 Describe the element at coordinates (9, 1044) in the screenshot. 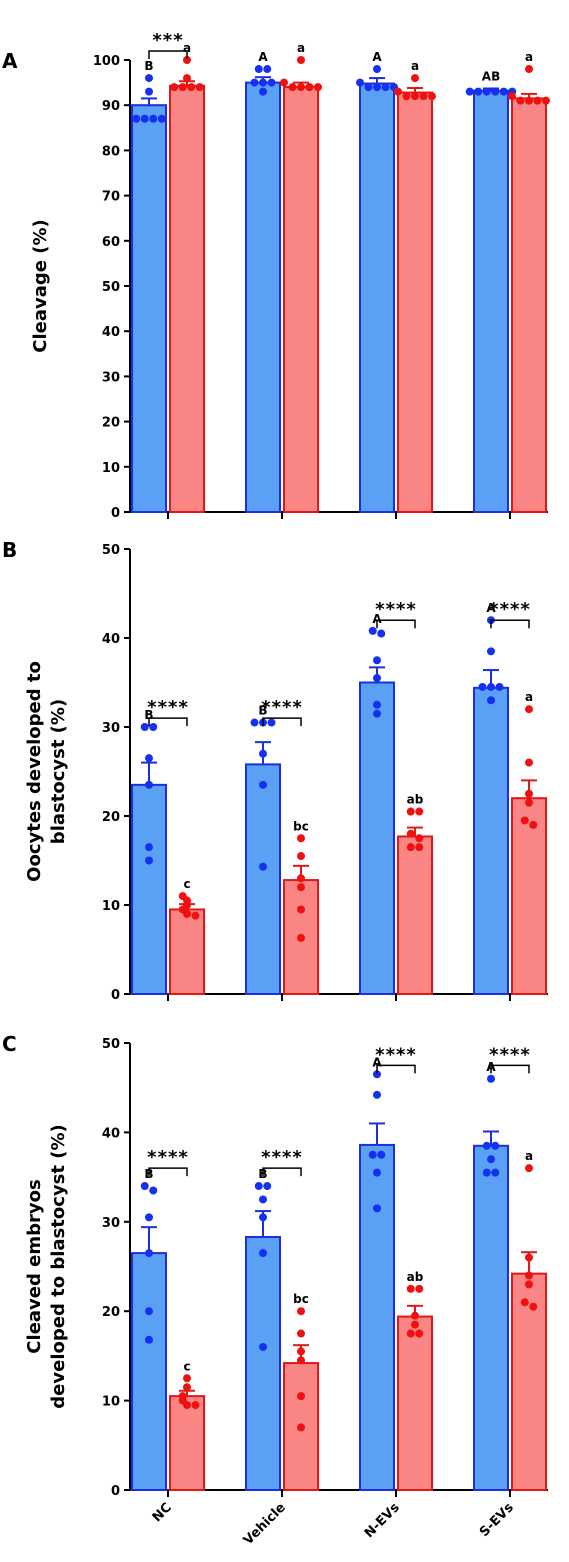

I see `panel-letter: C` at that location.